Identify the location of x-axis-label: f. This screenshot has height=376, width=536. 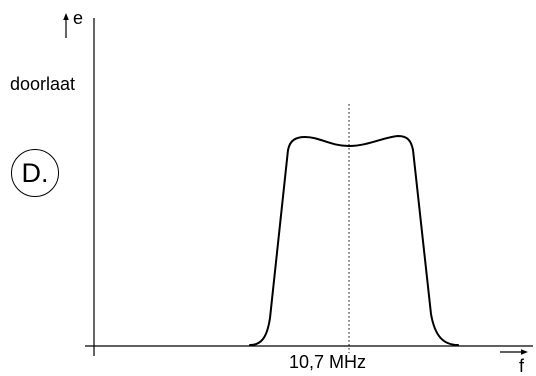
(522, 366).